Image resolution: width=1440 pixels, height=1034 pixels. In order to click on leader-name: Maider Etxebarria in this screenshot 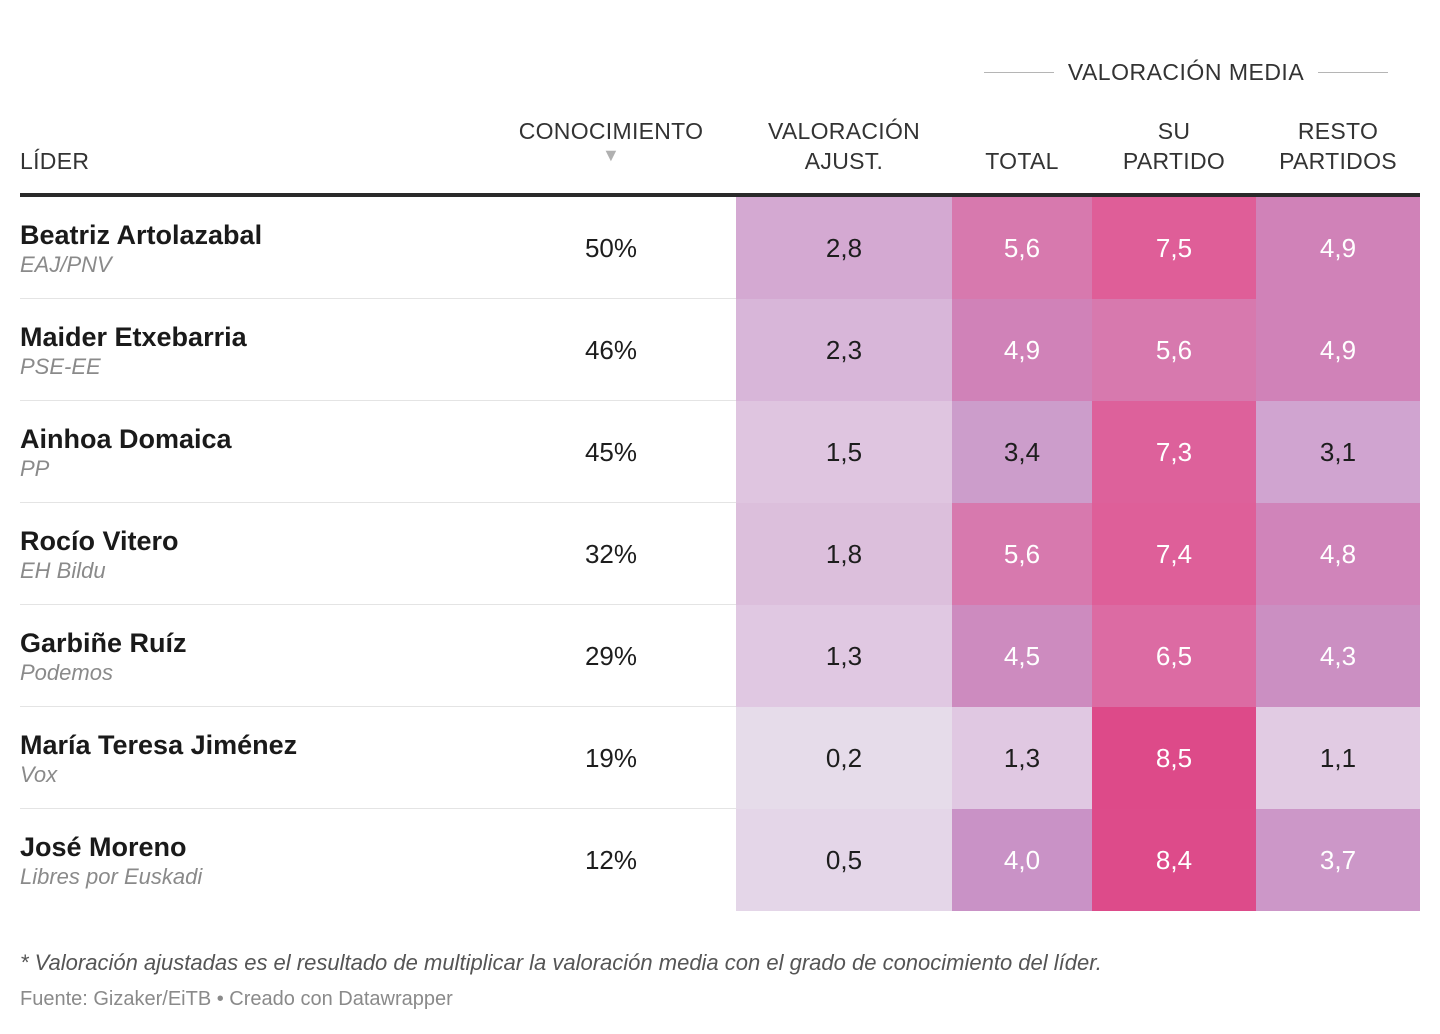, I will do `click(133, 337)`.